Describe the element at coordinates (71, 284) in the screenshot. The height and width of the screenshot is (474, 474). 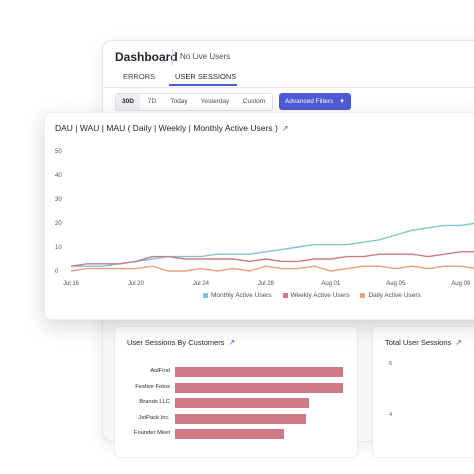
I see `x-tick-label: Jul 16` at that location.